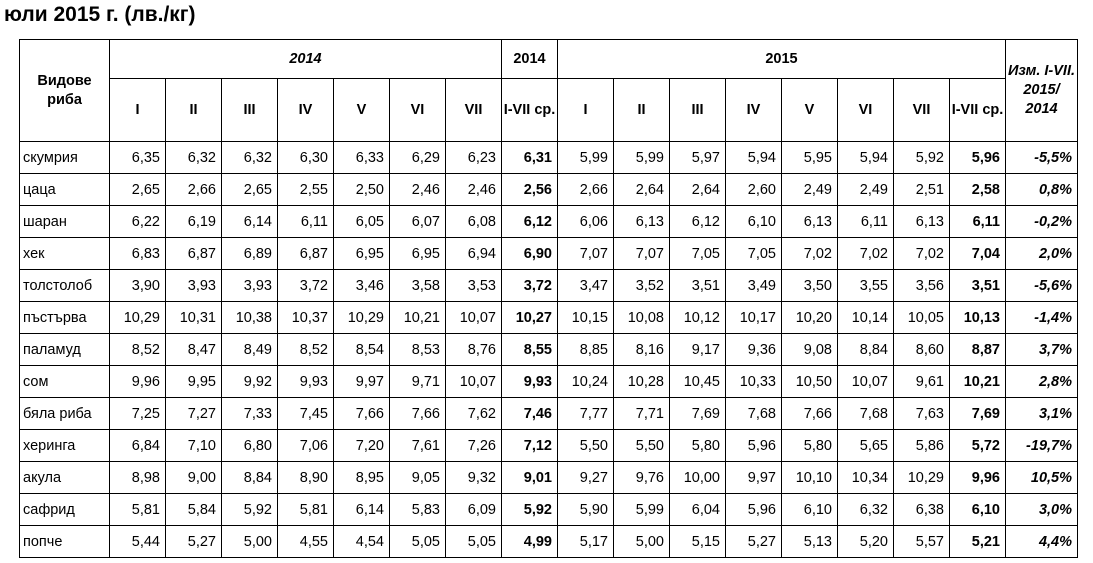 Image resolution: width=1093 pixels, height=563 pixels. I want to click on price-2015-cell: 7,71, so click(641, 413).